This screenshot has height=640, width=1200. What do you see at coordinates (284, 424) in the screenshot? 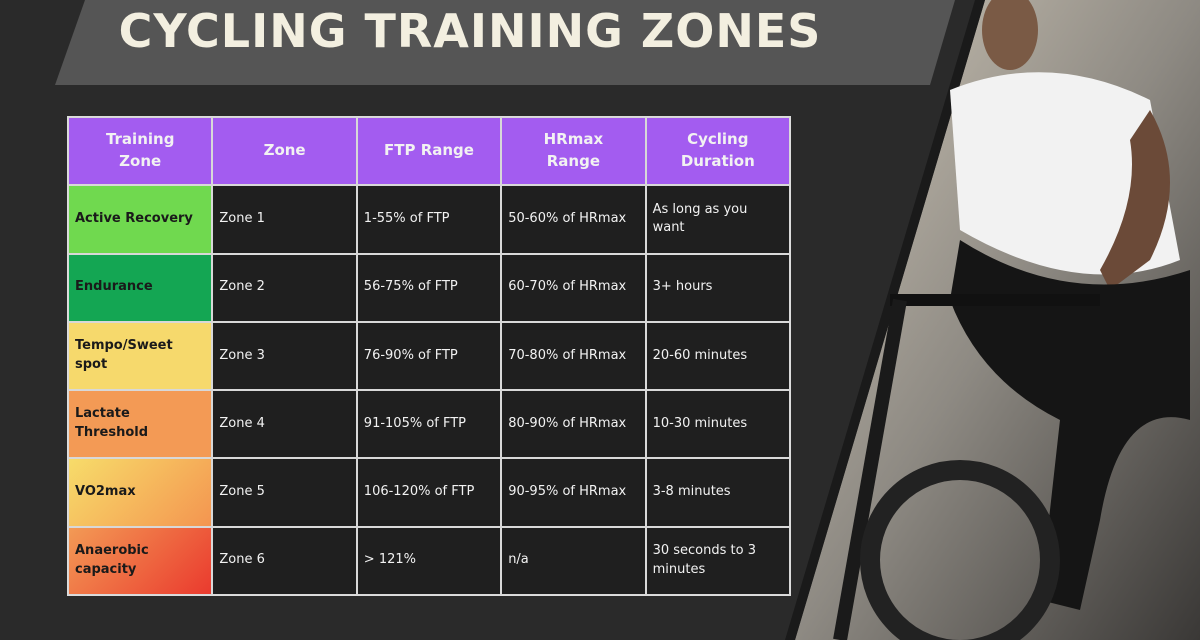
I see `table-cell: Zone 4` at bounding box center [284, 424].